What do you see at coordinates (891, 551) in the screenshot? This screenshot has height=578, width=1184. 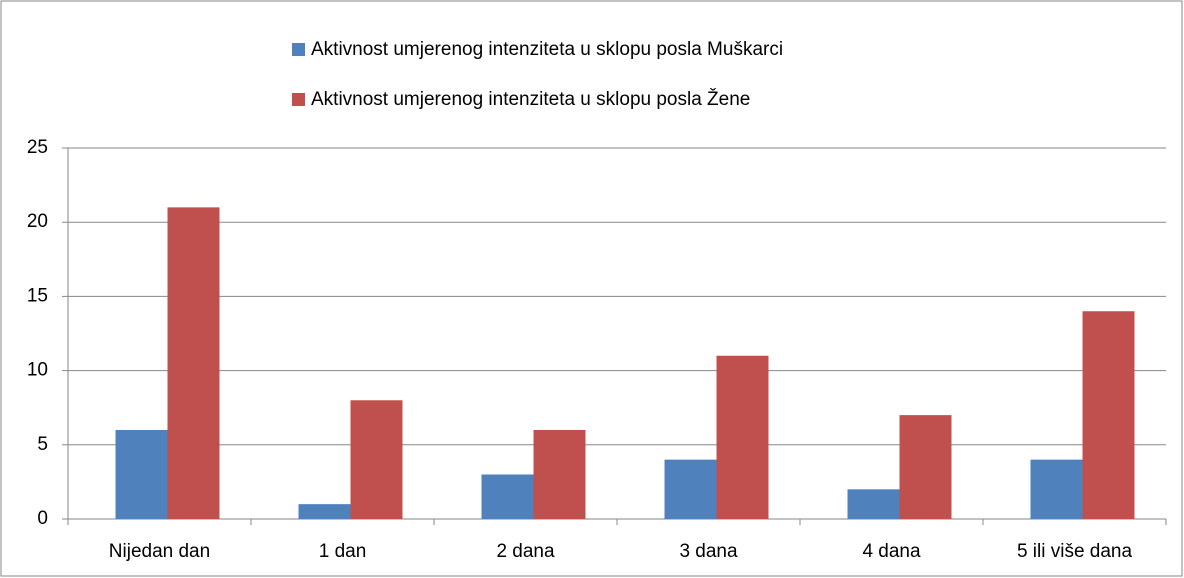 I see `x-tick-label: 4 dana` at bounding box center [891, 551].